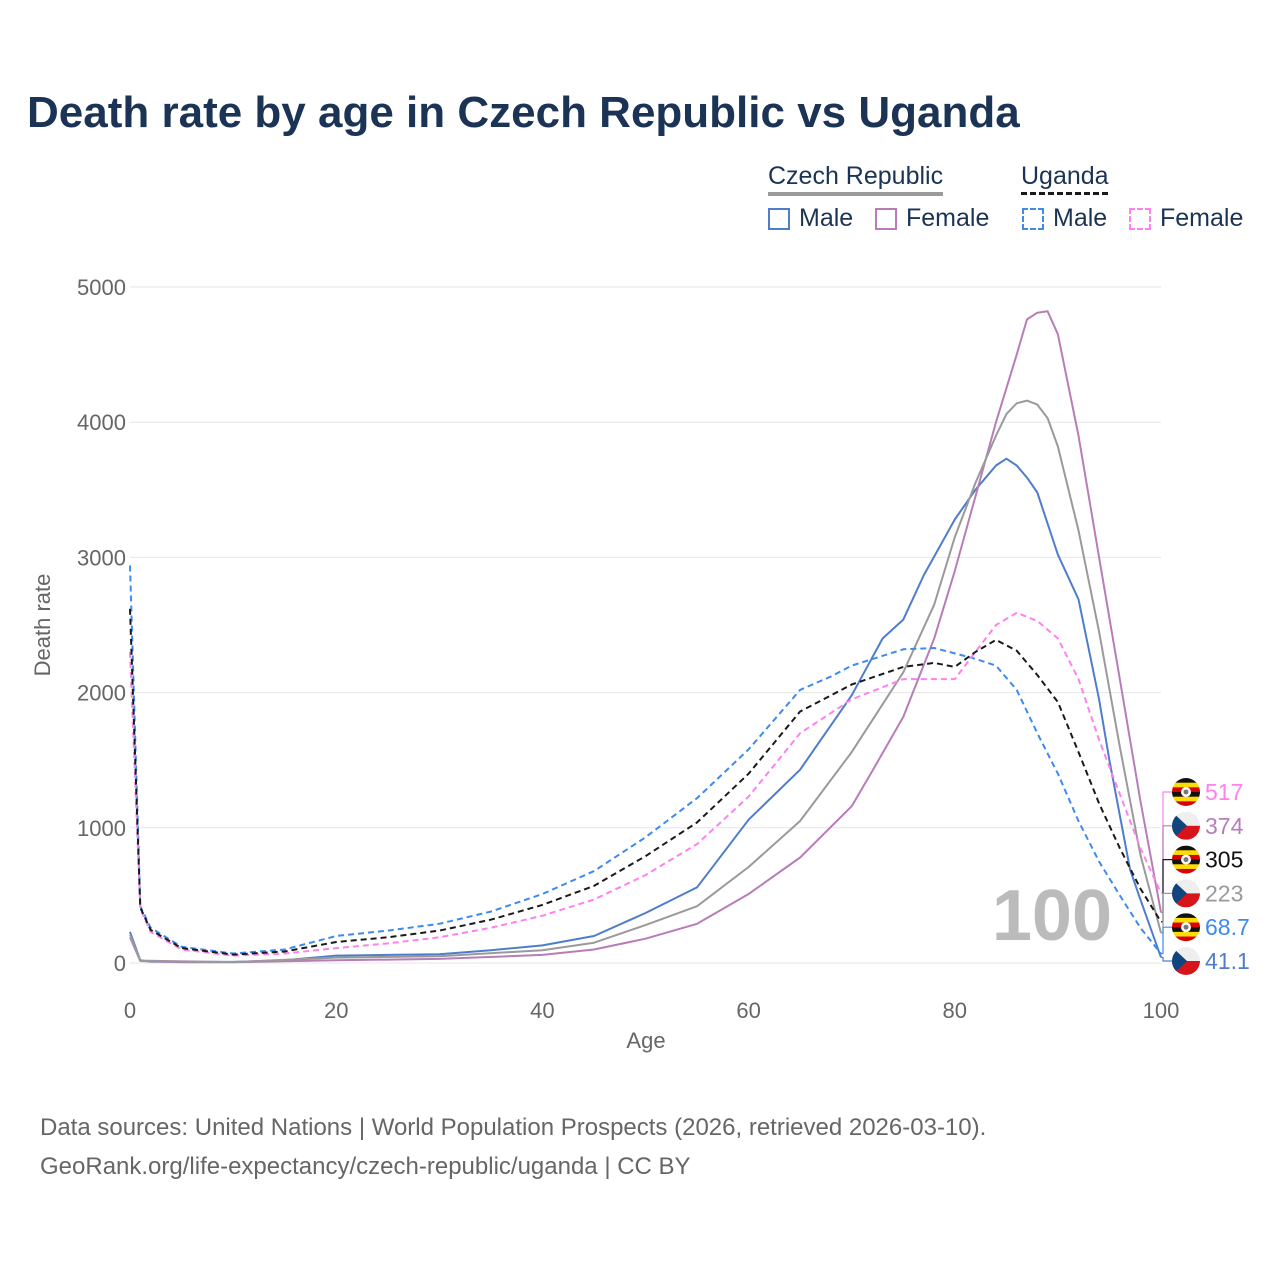 The image size is (1280, 1280). I want to click on x-tick-label: 60, so click(748, 1010).